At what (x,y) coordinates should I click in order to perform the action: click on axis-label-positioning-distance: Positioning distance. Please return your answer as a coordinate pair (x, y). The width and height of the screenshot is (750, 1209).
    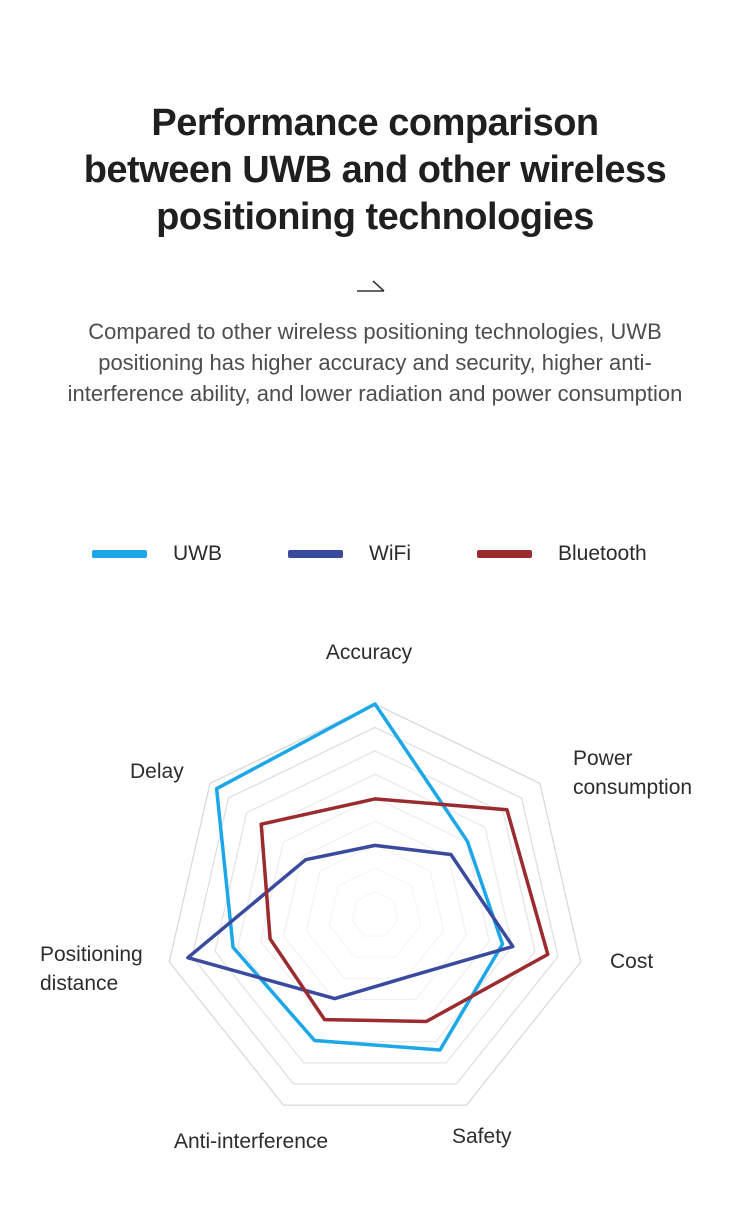
    Looking at the image, I should click on (91, 969).